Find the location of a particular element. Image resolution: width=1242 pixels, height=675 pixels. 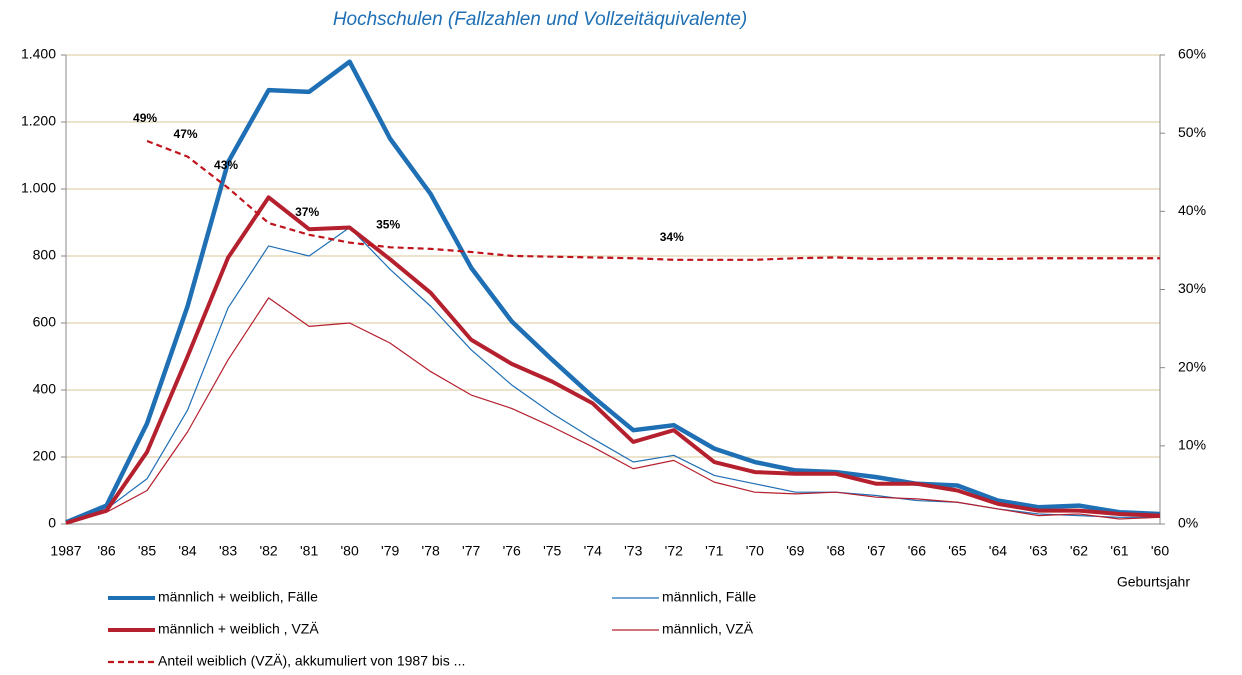

x-tick-label: '79 is located at coordinates (390, 551).